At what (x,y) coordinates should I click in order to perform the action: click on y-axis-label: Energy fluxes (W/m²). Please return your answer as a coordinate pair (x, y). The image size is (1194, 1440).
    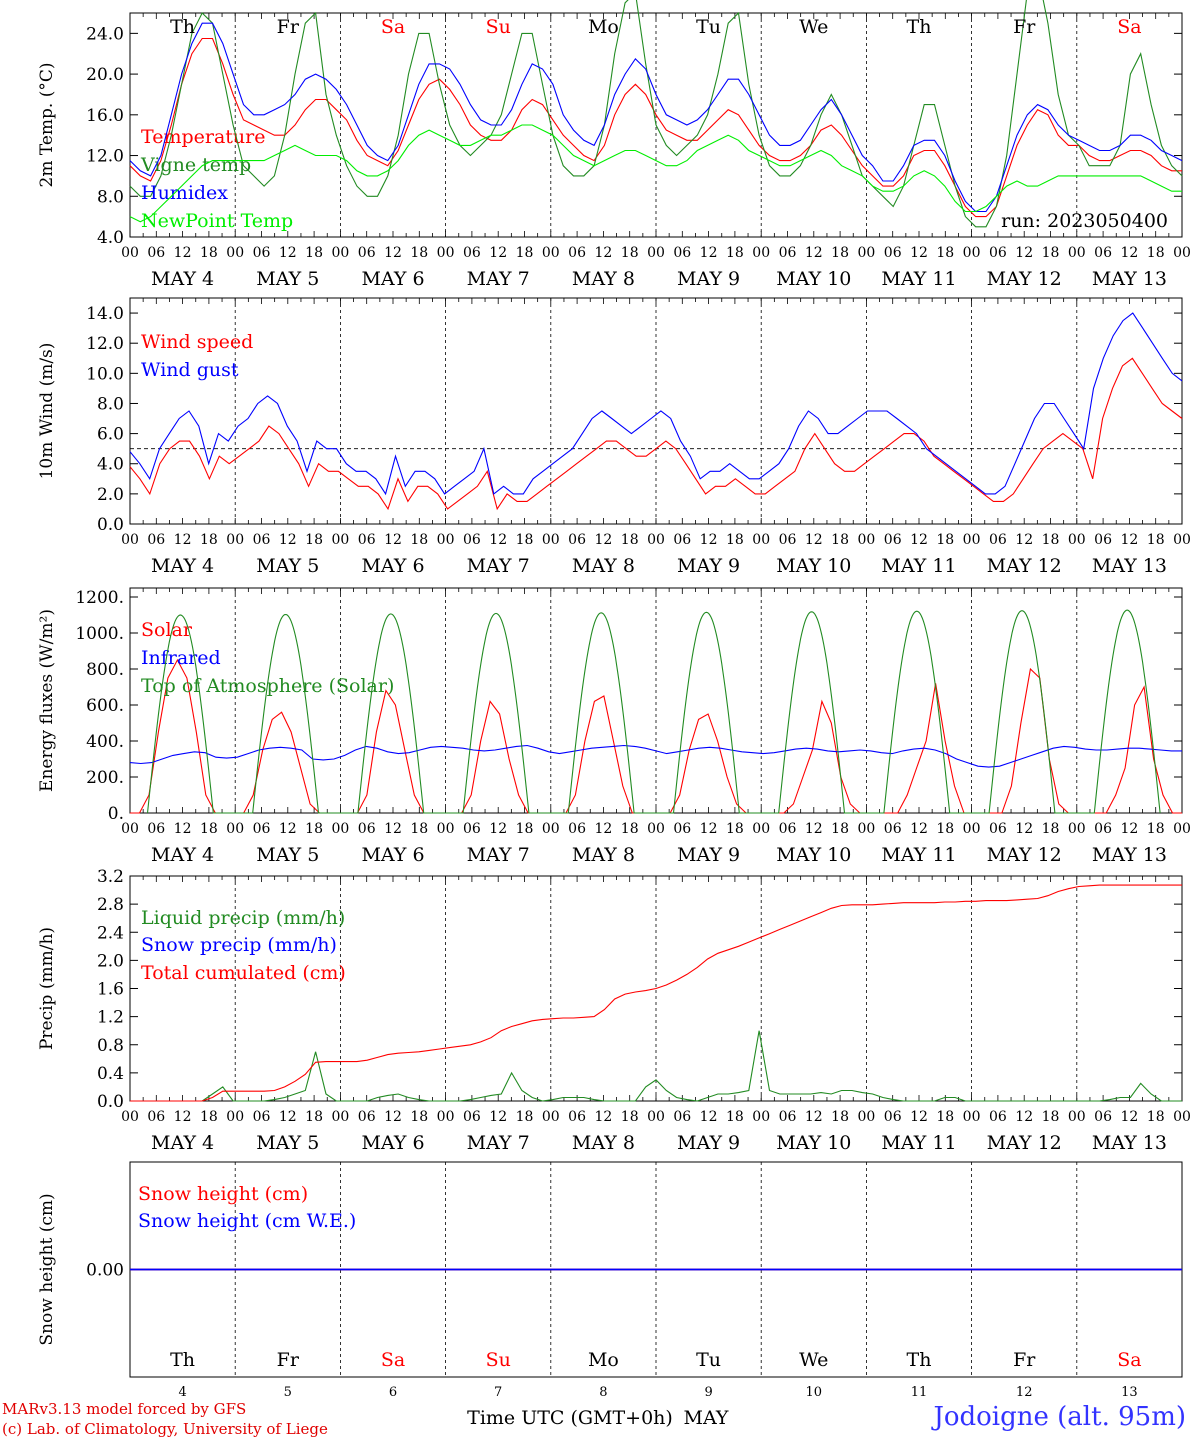
    Looking at the image, I should click on (47, 700).